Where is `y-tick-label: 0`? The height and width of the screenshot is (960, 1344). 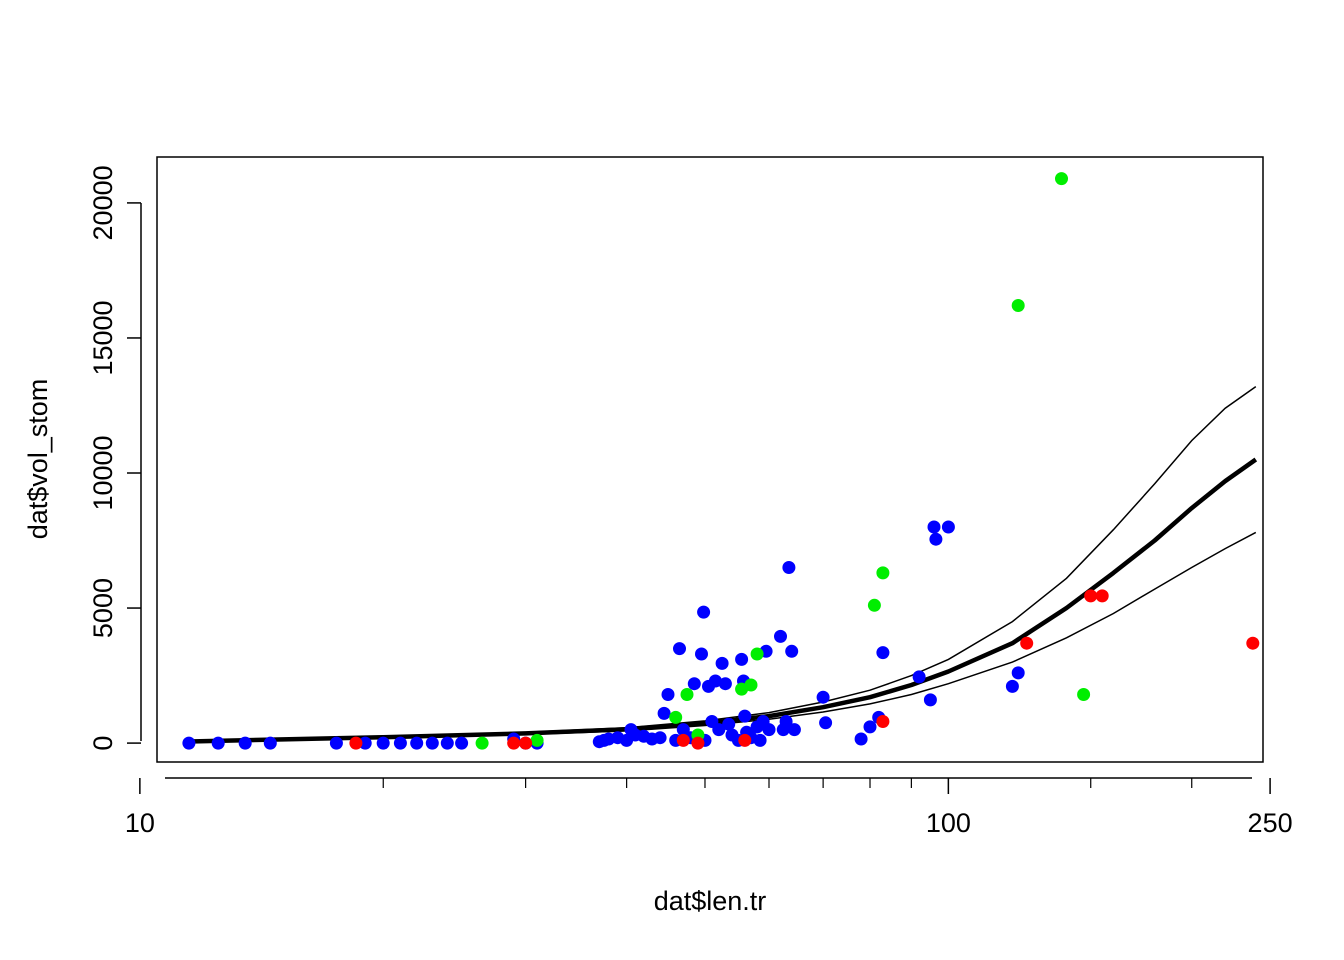 y-tick-label: 0 is located at coordinates (103, 743).